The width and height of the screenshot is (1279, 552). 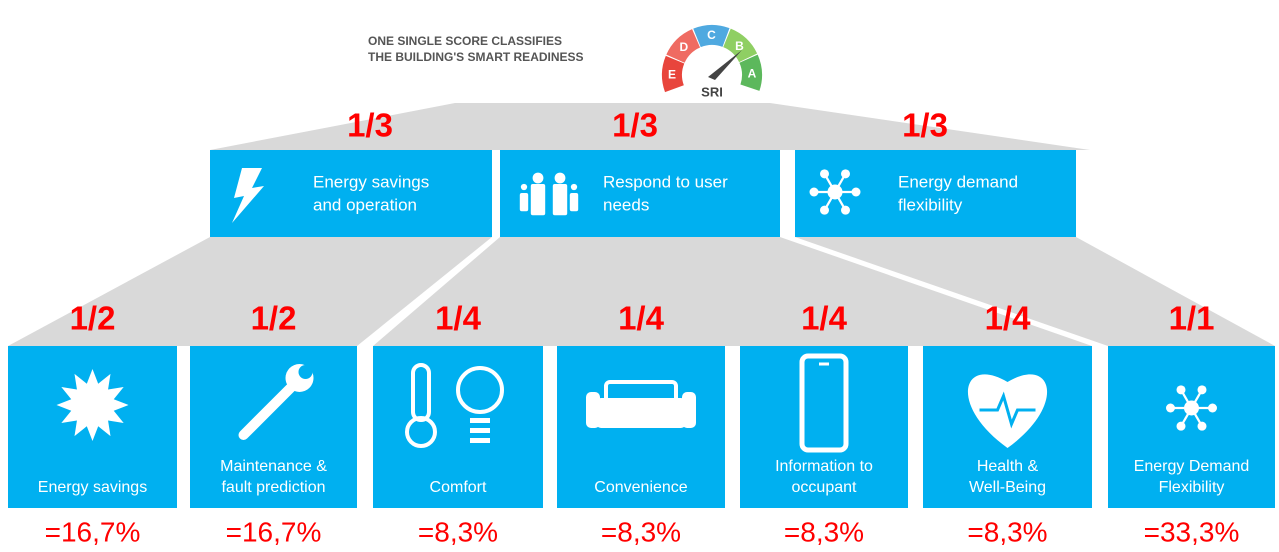 I want to click on header-line: THE BUILDING'S SMART READINESS, so click(x=476, y=57).